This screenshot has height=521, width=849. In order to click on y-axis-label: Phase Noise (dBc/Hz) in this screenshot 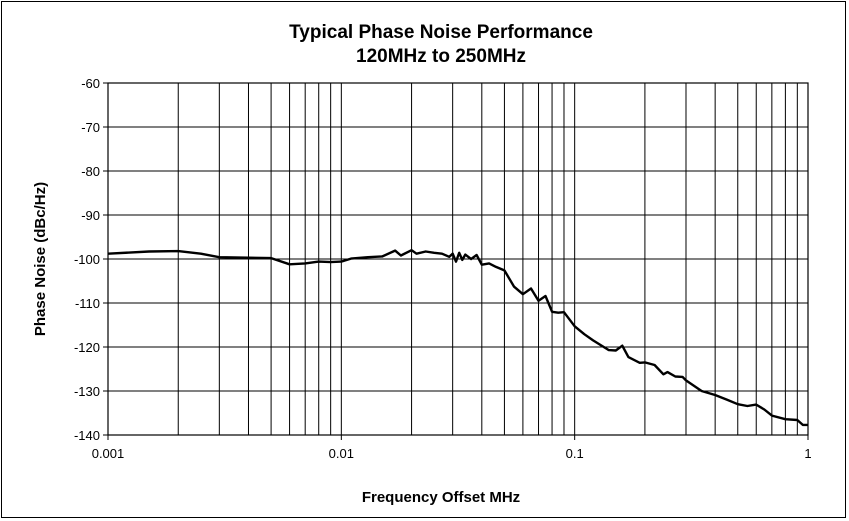, I will do `click(40, 259)`.